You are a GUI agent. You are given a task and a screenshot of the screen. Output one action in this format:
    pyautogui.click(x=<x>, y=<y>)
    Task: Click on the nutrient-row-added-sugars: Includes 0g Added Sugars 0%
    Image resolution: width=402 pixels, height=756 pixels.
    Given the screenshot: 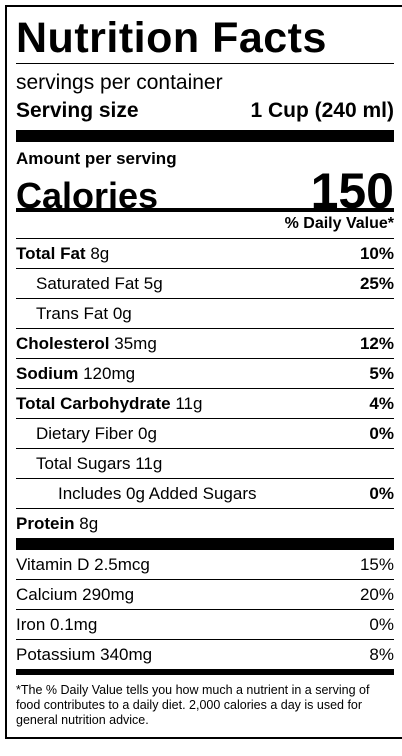 What is the action you would take?
    pyautogui.click(x=205, y=493)
    